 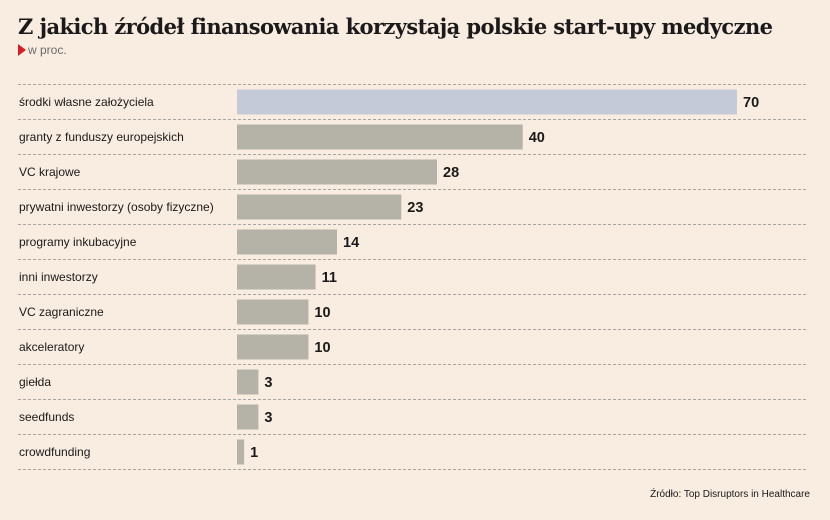 I want to click on value-label: 70, so click(x=751, y=103).